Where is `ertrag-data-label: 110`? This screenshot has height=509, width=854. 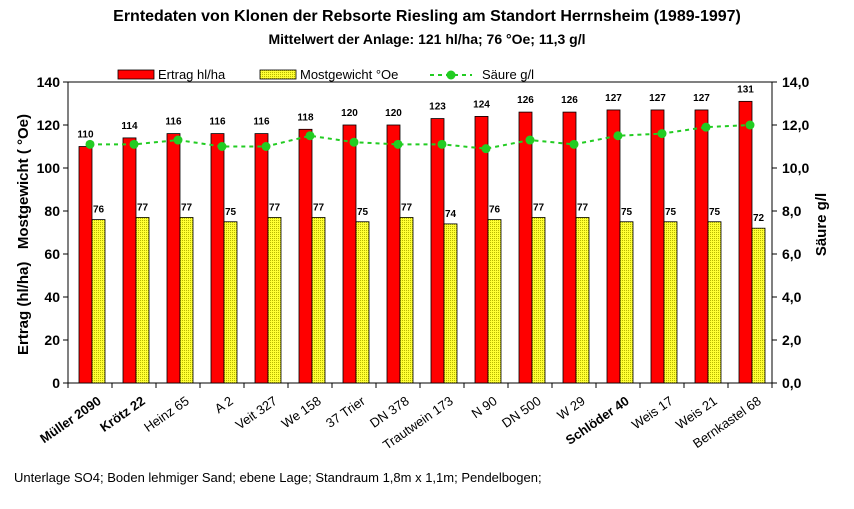
ertrag-data-label: 110 is located at coordinates (85, 135).